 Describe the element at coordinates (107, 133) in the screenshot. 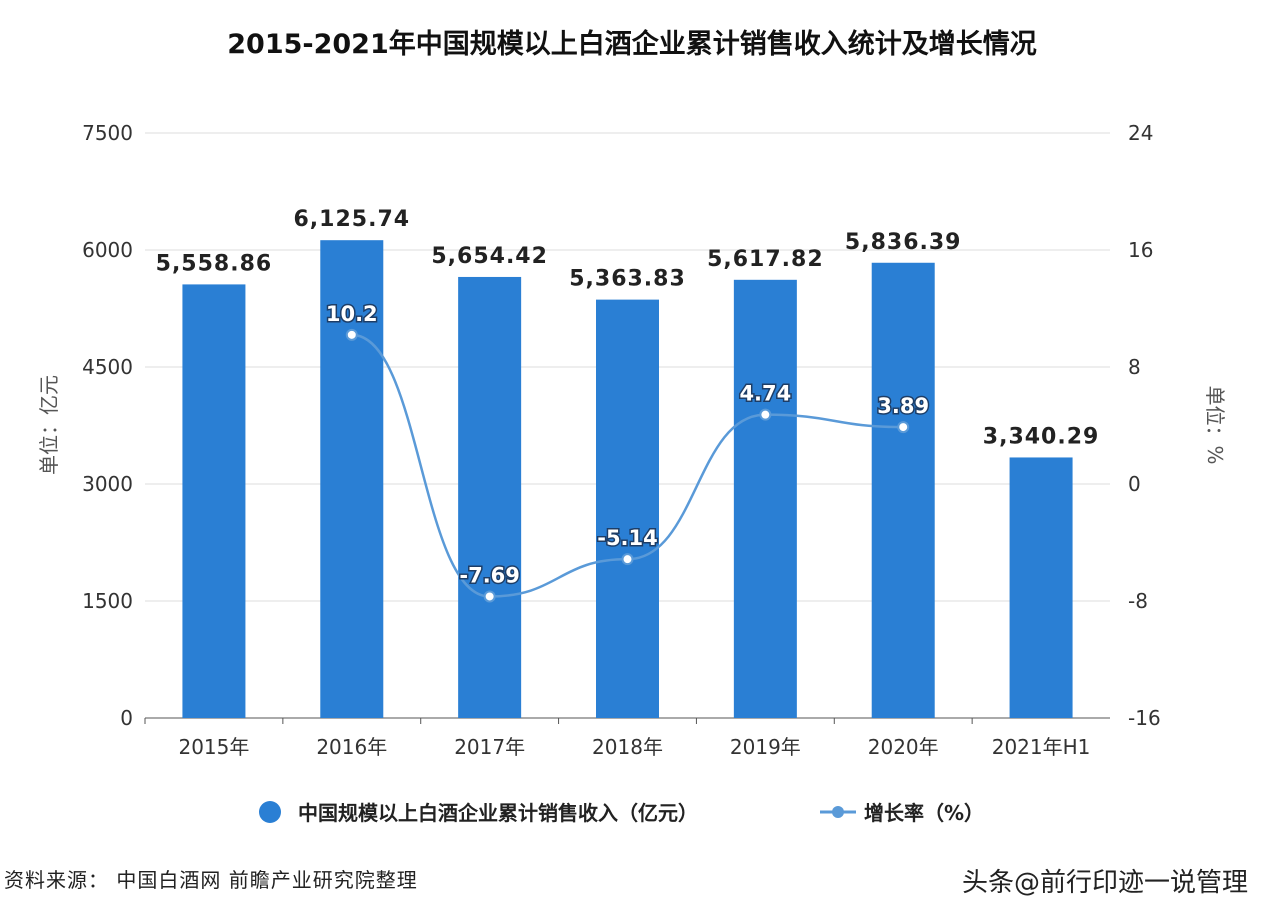

I see `y-tick-label: 7500` at that location.